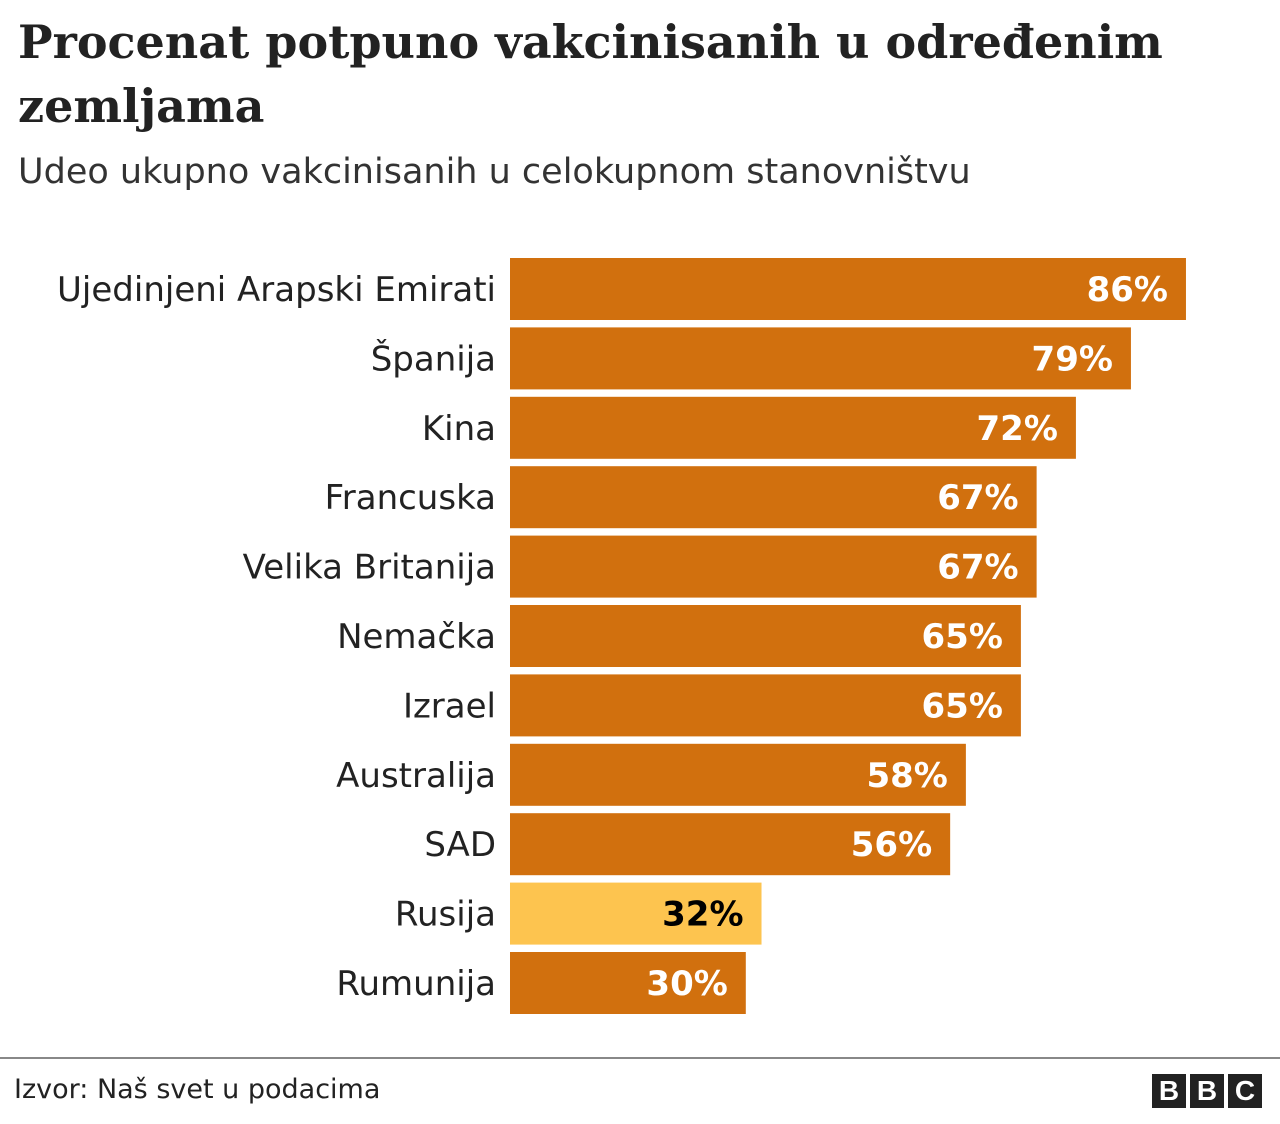 The width and height of the screenshot is (1280, 1124). Describe the element at coordinates (686, 984) in the screenshot. I see `value-label: 30%` at that location.